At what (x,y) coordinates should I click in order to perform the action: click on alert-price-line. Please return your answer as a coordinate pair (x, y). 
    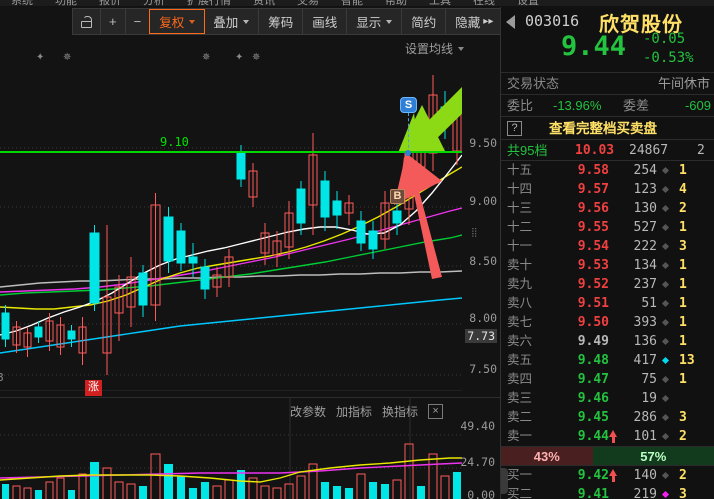
    Looking at the image, I should click on (231, 152).